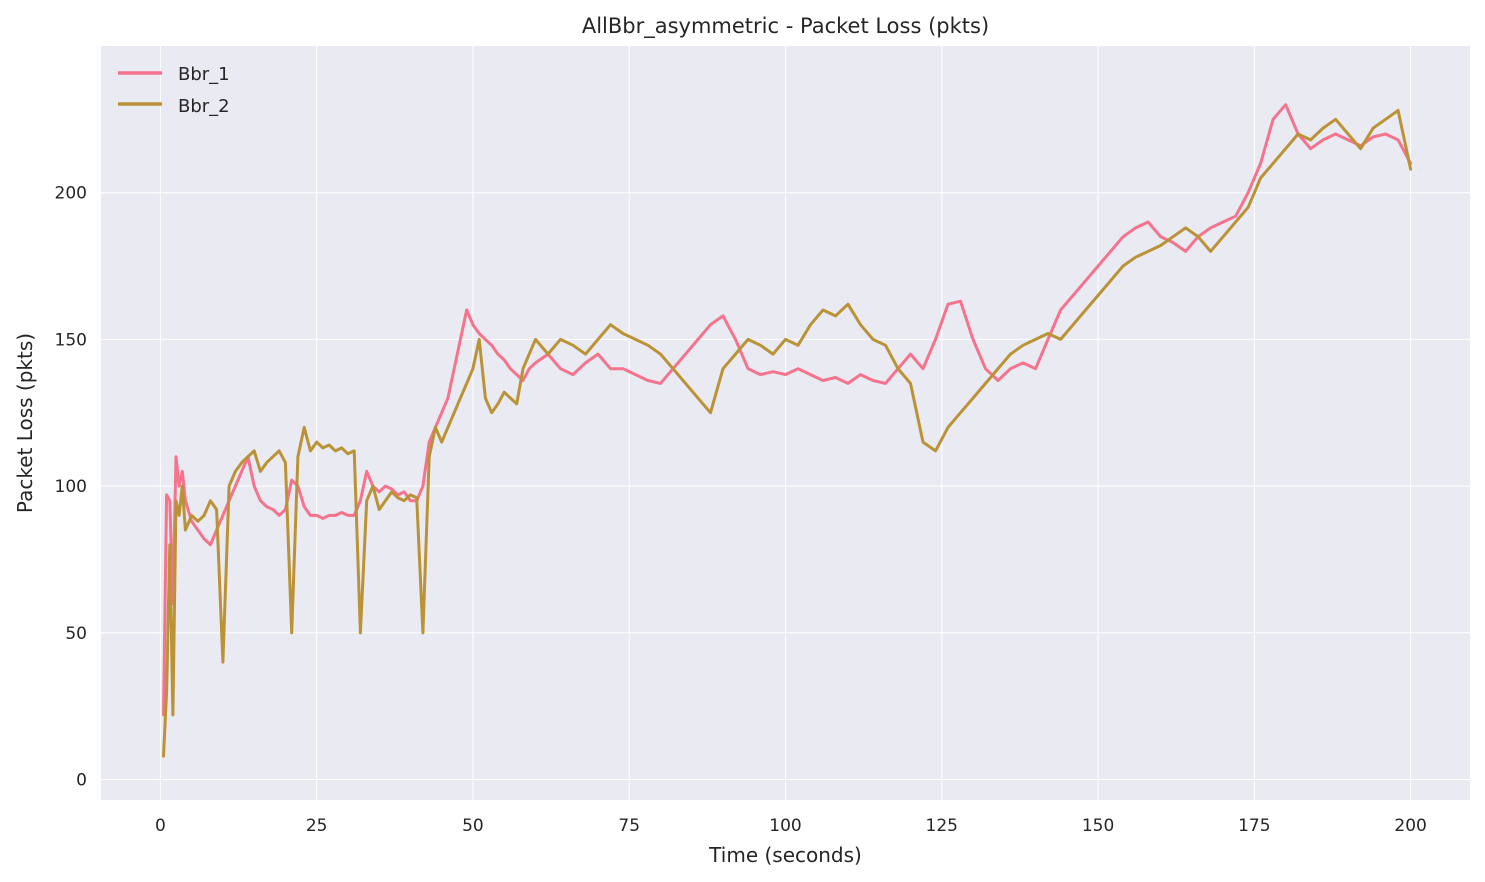 The width and height of the screenshot is (1485, 882). Describe the element at coordinates (204, 74) in the screenshot. I see `legend-label-bbr-1: Bbr_1` at that location.